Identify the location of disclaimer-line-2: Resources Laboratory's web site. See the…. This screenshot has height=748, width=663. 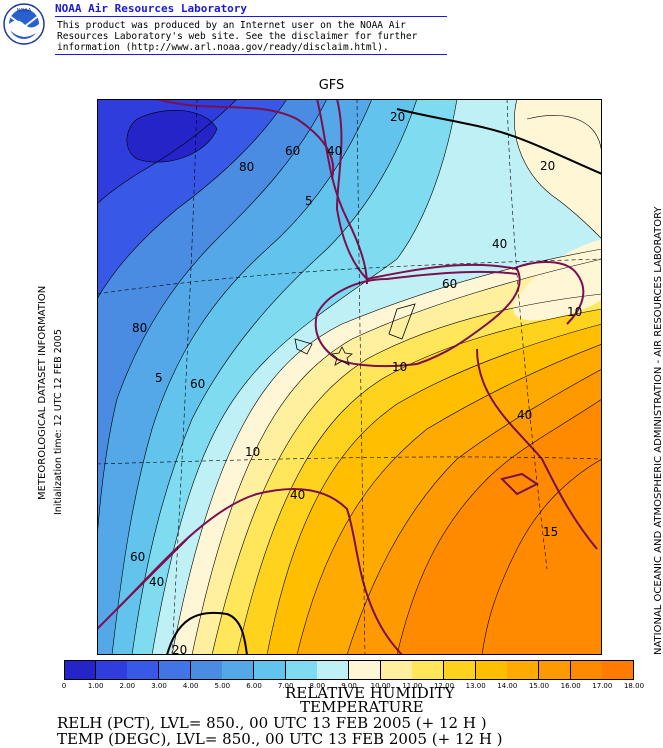
(237, 36).